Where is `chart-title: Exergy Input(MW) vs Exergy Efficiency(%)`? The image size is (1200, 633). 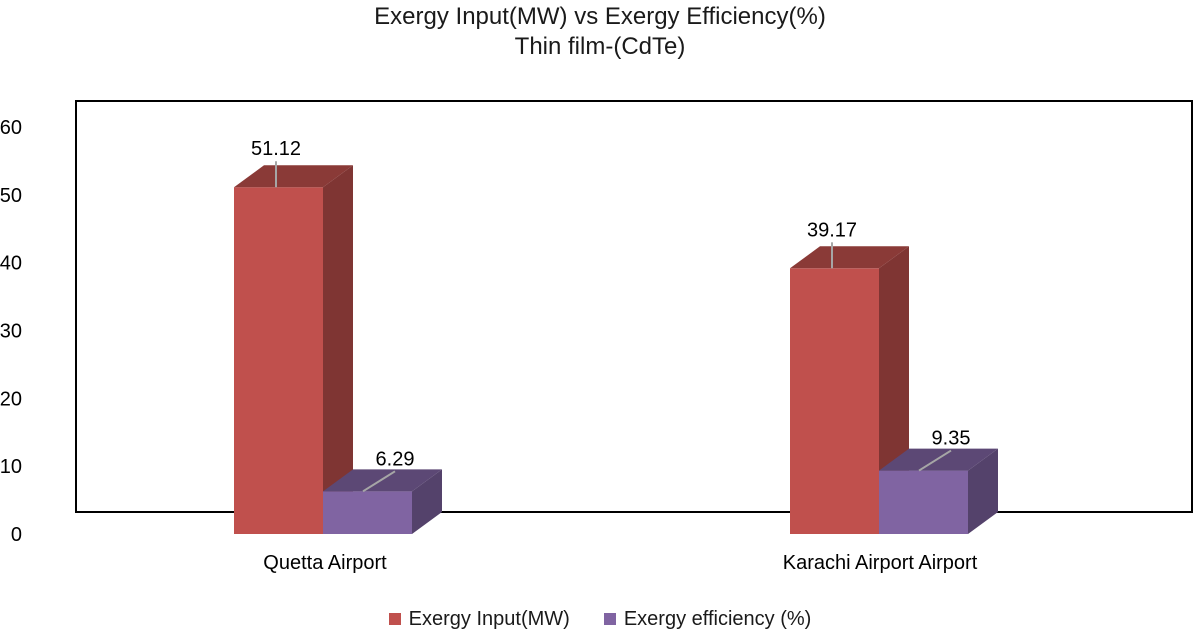
chart-title: Exergy Input(MW) vs Exergy Efficiency(%) is located at coordinates (600, 16).